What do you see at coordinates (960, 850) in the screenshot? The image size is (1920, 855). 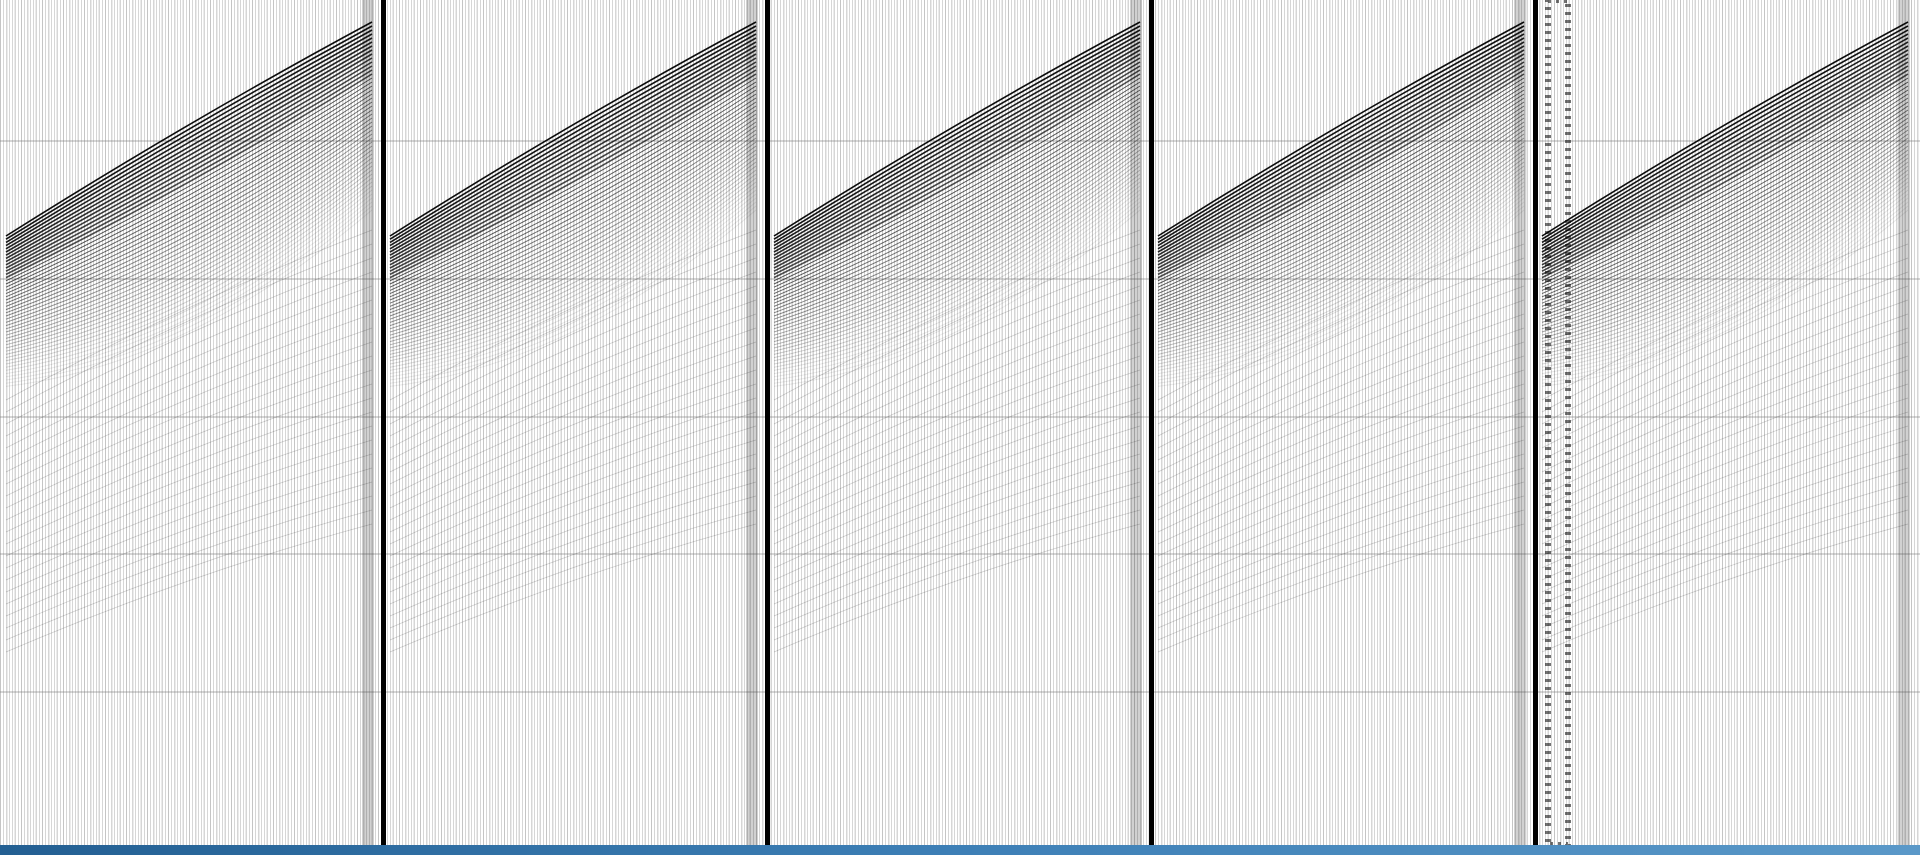 I see `status-bar` at bounding box center [960, 850].